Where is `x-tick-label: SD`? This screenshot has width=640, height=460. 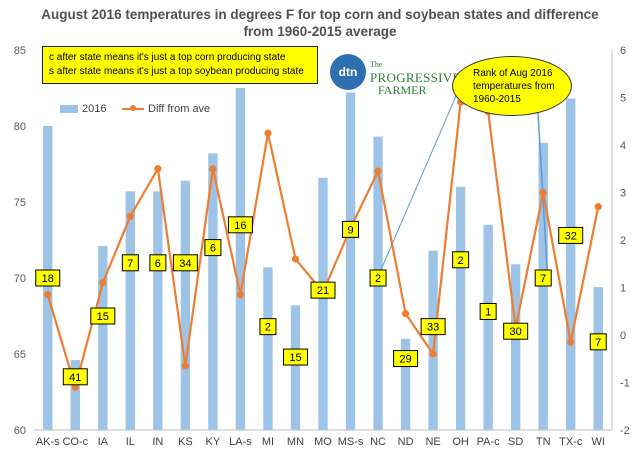 x-tick-label: SD is located at coordinates (515, 442).